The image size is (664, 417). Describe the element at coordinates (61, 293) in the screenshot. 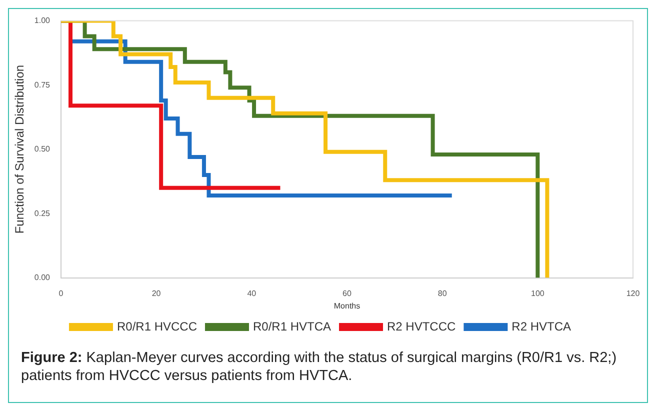

I see `x-tick-label: 0` at that location.